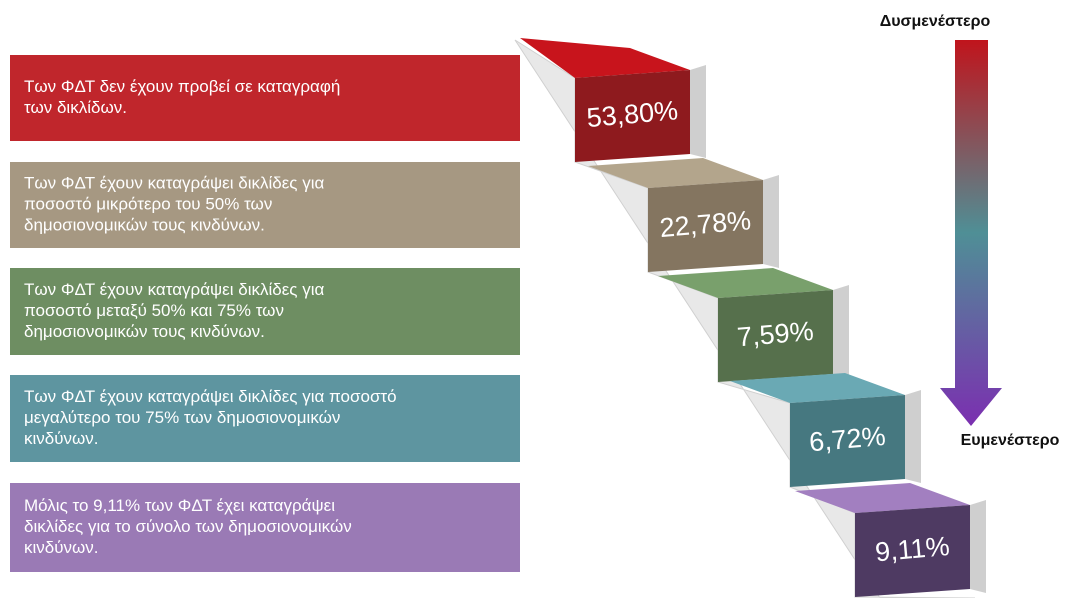  I want to click on description-line: των δικλίδων., so click(75, 107).